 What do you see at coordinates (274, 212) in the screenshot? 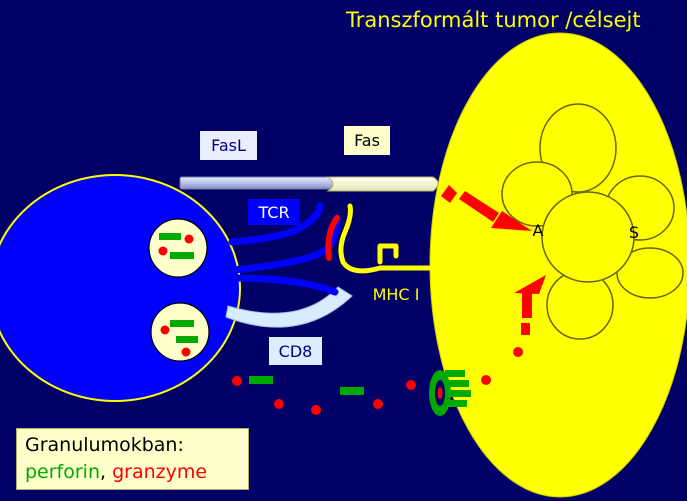
I see `tcr-label: TCR` at bounding box center [274, 212].